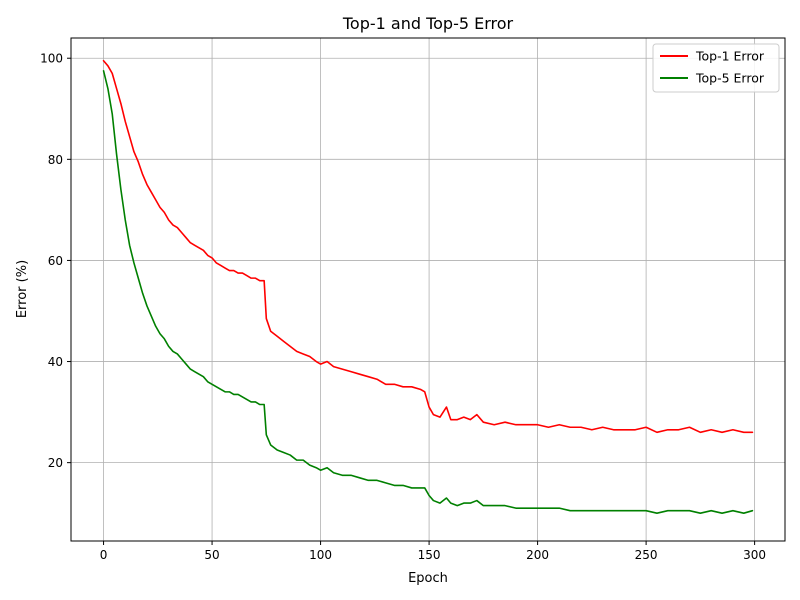 The width and height of the screenshot is (800, 600). What do you see at coordinates (754, 555) in the screenshot?
I see `x-tick-label: 300` at bounding box center [754, 555].